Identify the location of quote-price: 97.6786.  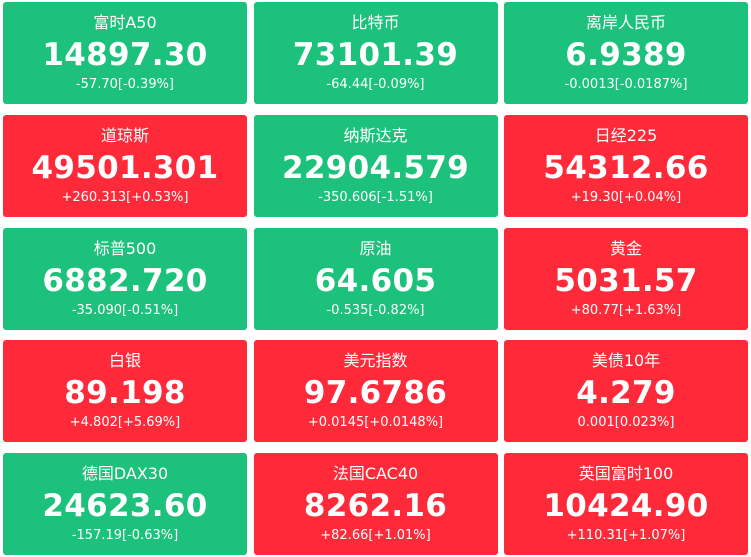
(375, 393).